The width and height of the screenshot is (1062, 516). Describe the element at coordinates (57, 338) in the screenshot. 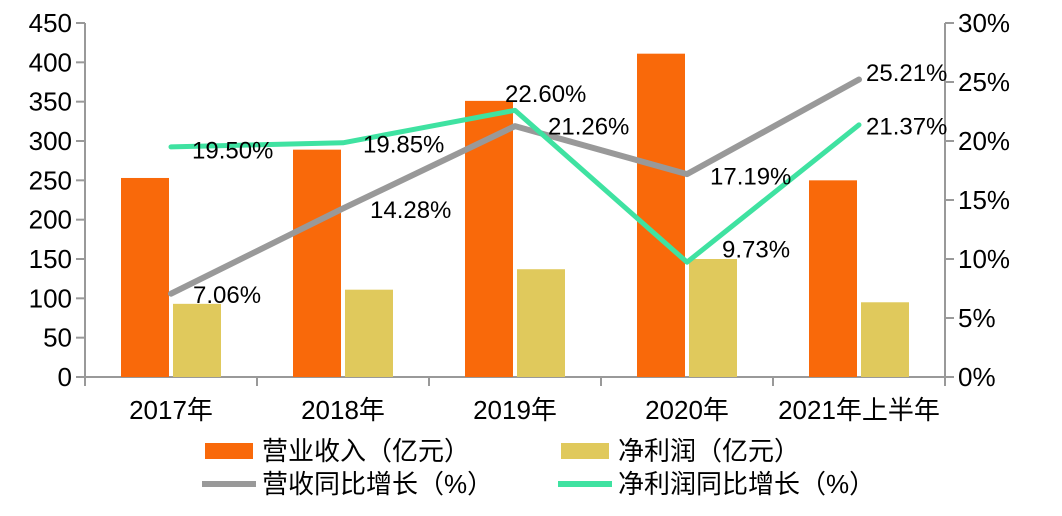

I see `y-axis-left-tick-label: 50` at that location.